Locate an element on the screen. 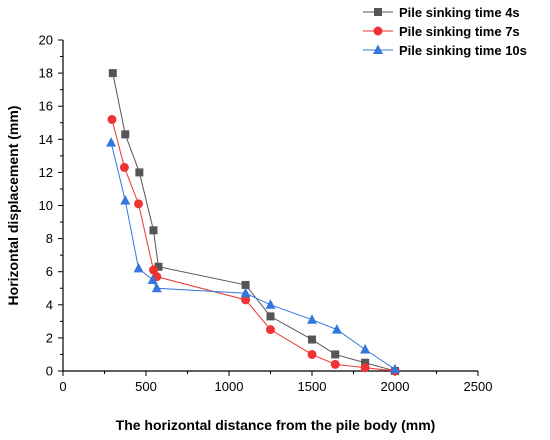 Image resolution: width=550 pixels, height=440 pixels. y-tick-label: 14 is located at coordinates (46, 139).